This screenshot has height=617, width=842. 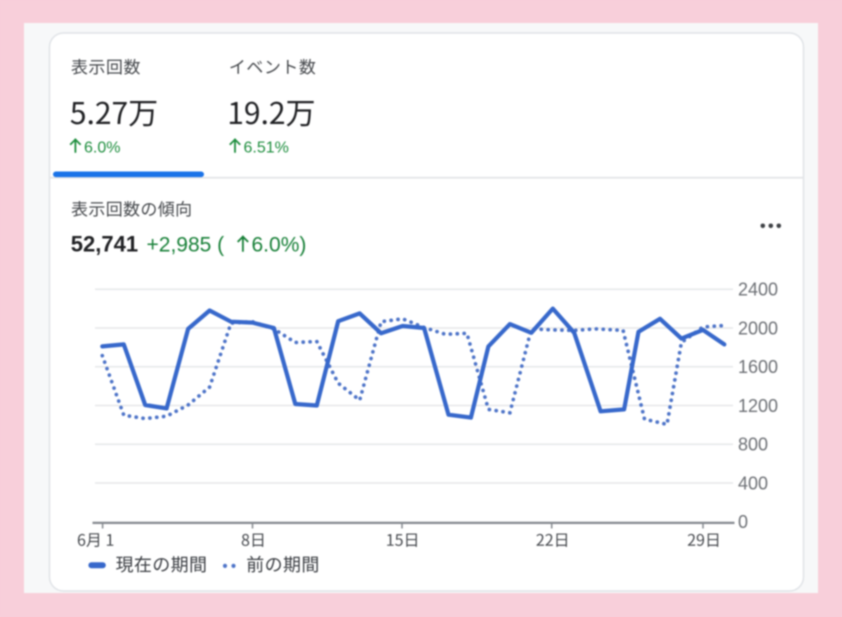 I want to click on svg-text: 2000, so click(x=758, y=328).